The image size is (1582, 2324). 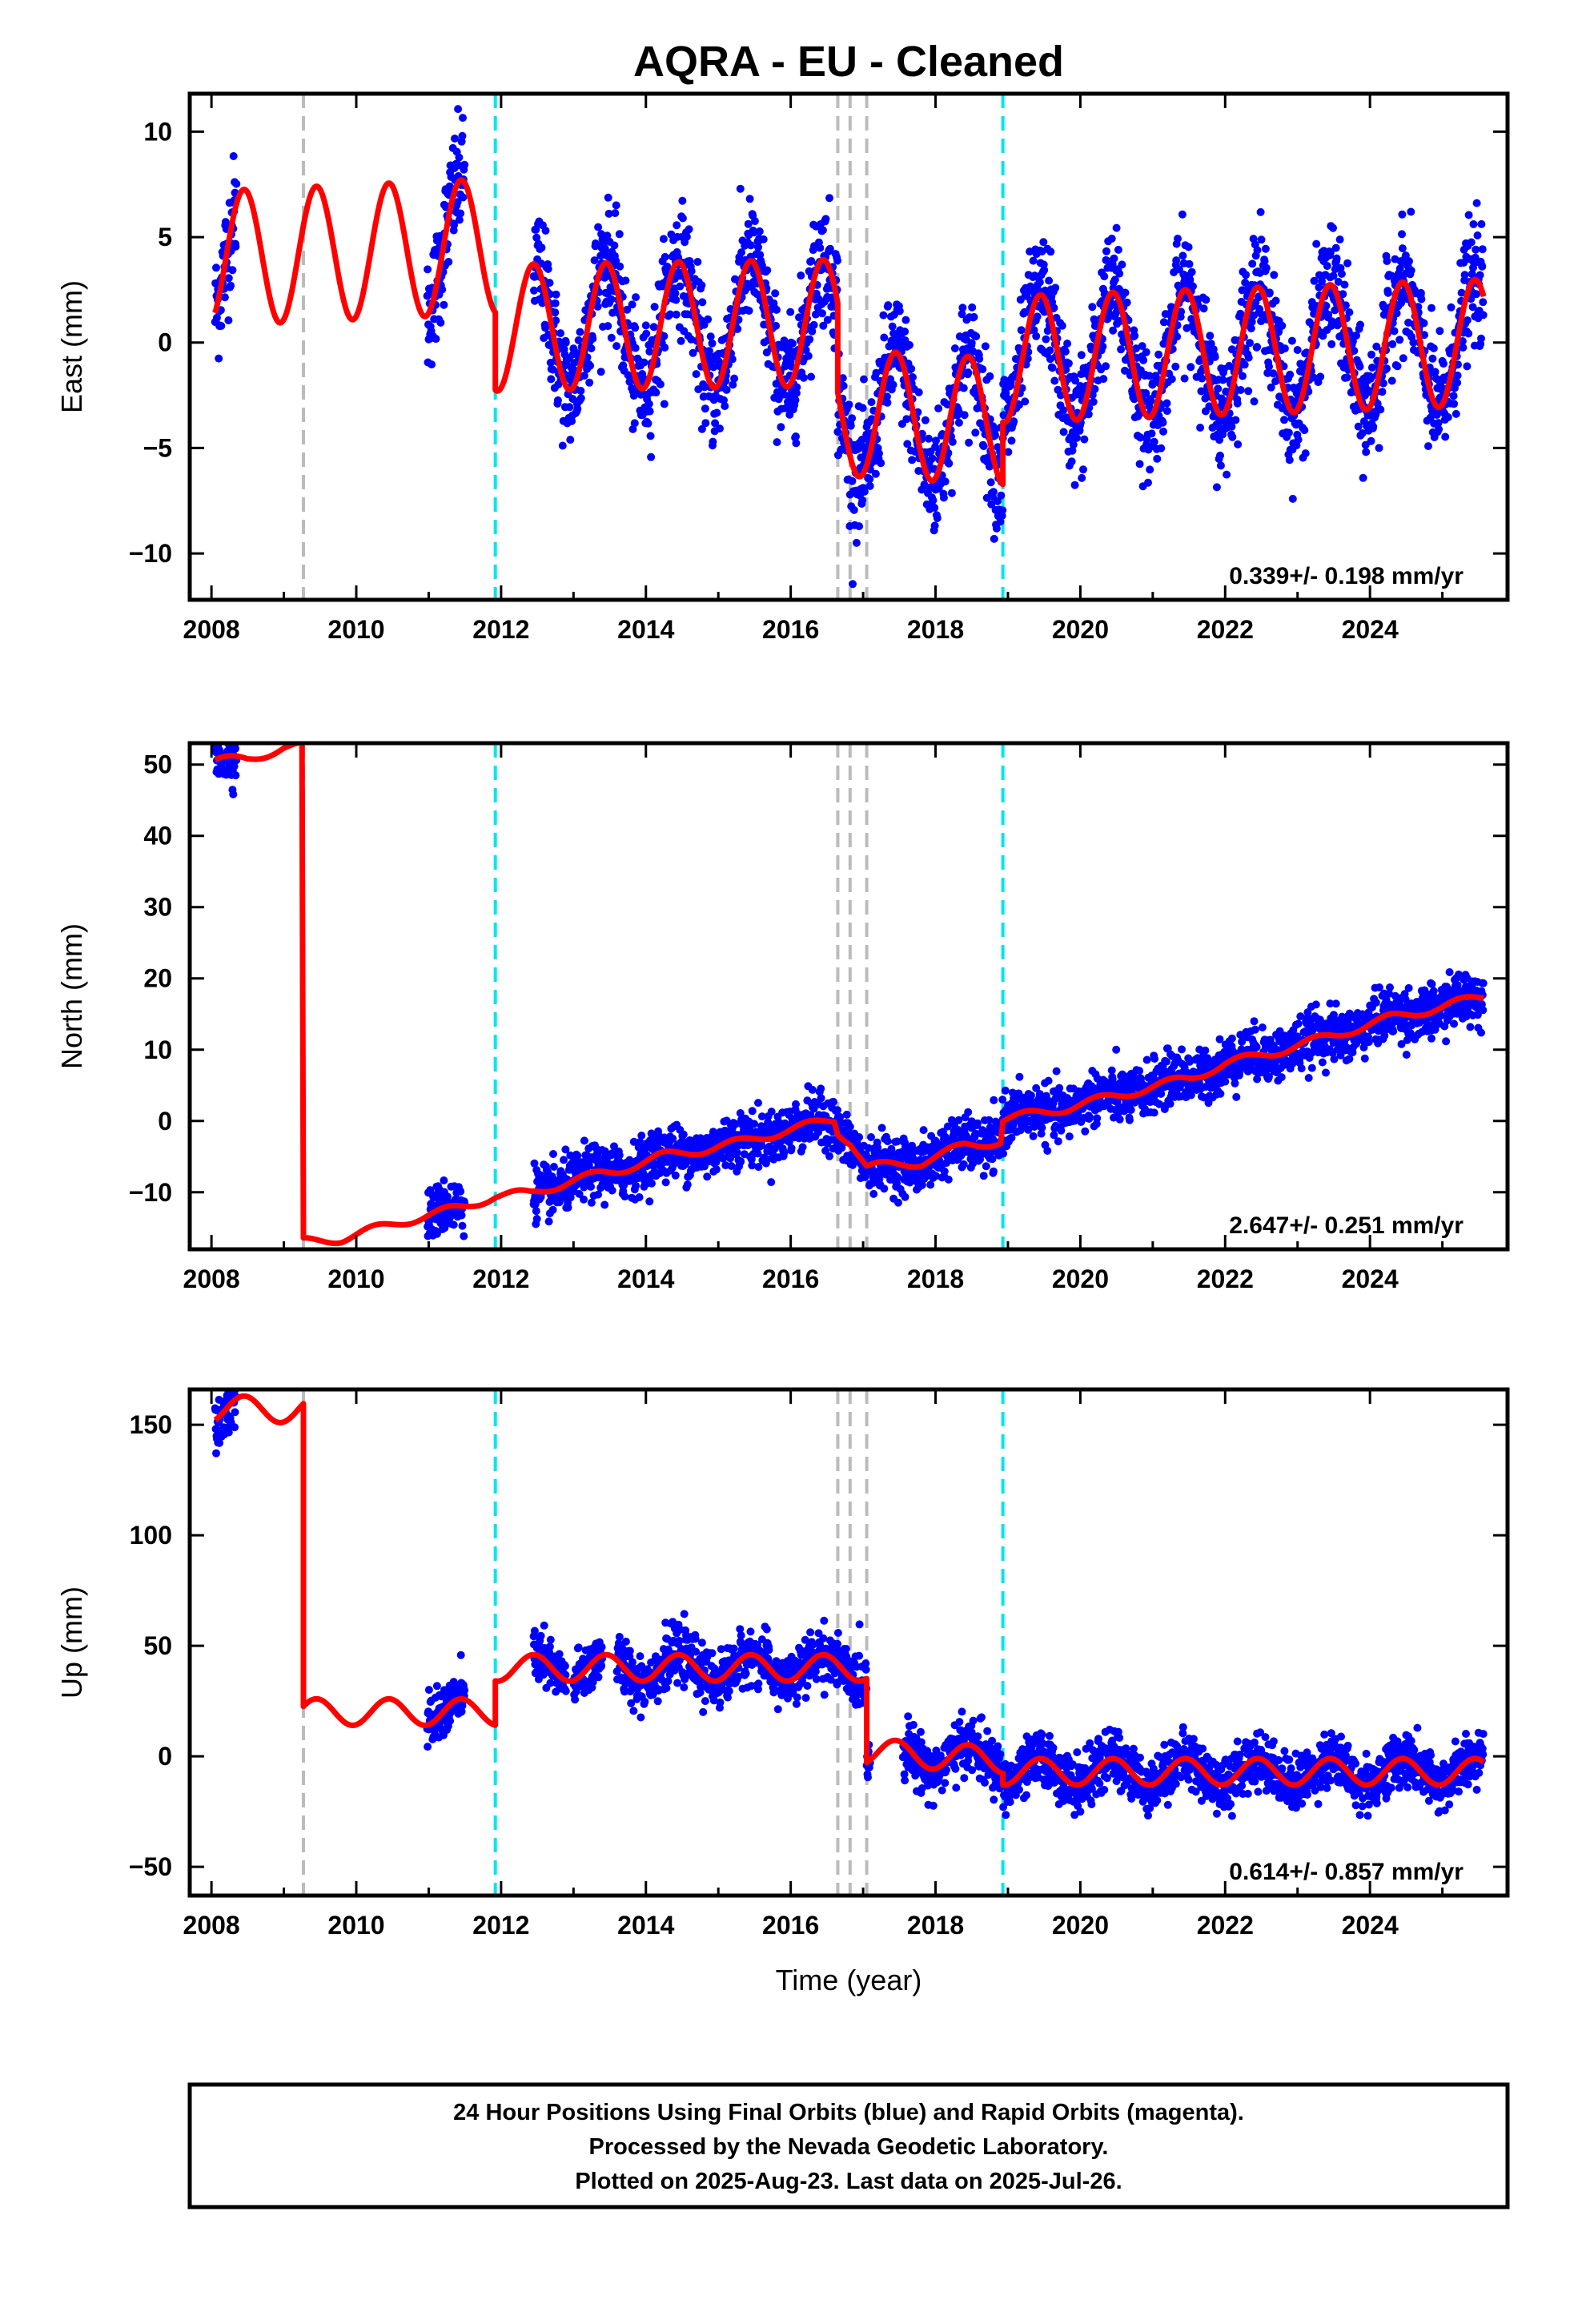 I want to click on y-axis-label: East (mm), so click(x=71, y=346).